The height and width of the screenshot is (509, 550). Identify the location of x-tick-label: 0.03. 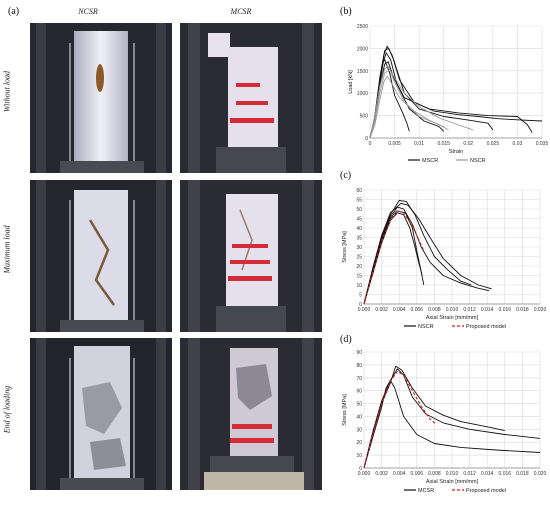
(518, 144).